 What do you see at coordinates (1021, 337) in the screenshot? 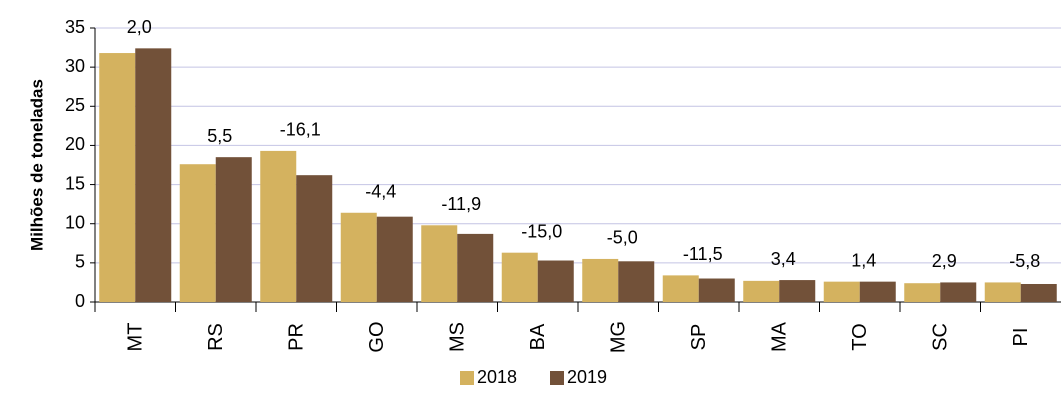
I see `x-tick-label: PI` at bounding box center [1021, 337].